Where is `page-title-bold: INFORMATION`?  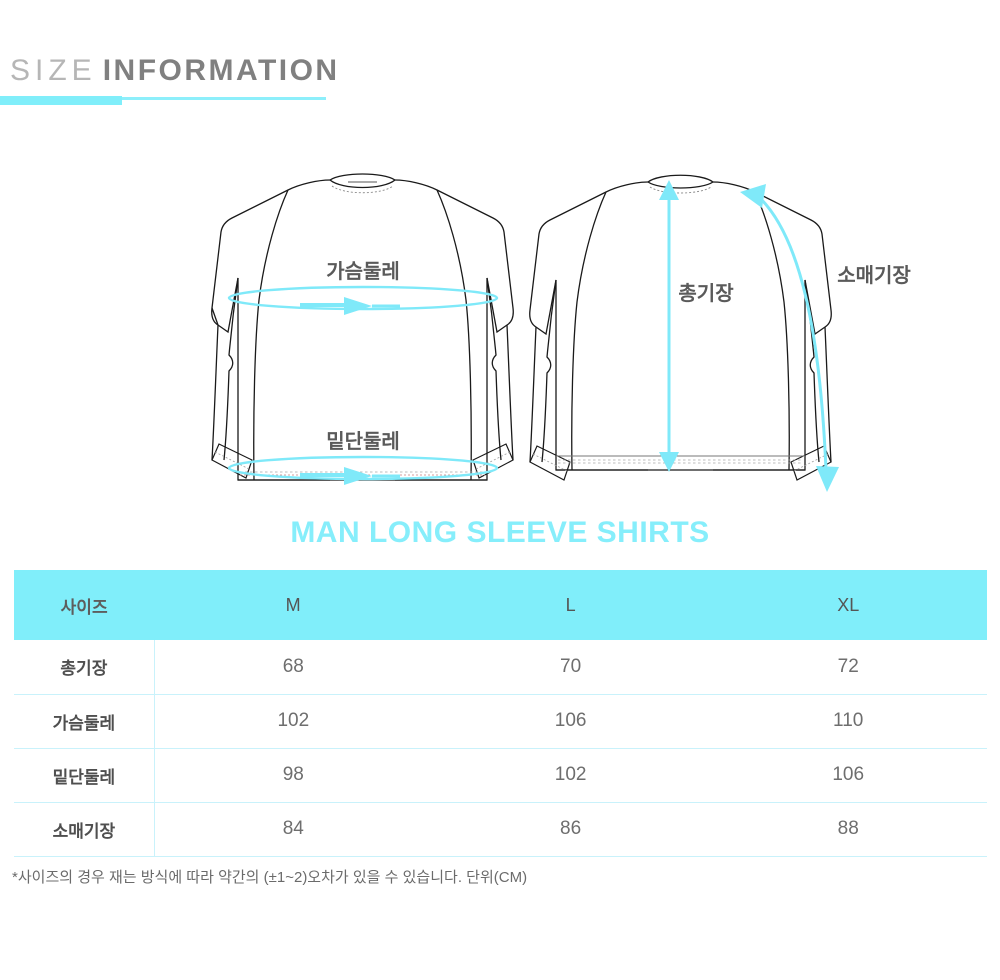
page-title-bold: INFORMATION is located at coordinates (221, 70).